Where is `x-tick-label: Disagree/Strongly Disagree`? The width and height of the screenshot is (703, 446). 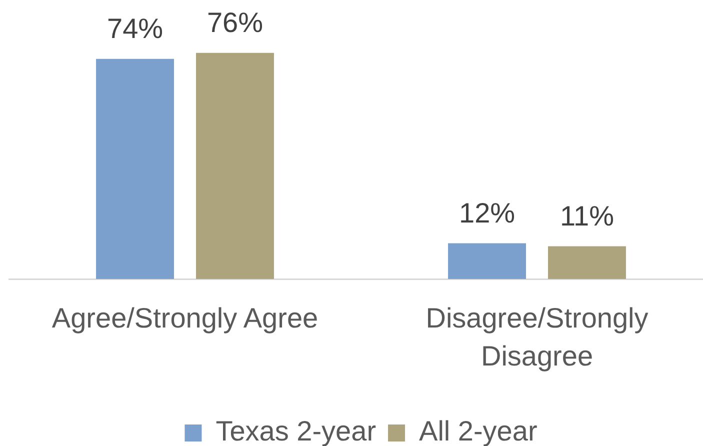
x-tick-label: Disagree/Strongly Disagree is located at coordinates (537, 337).